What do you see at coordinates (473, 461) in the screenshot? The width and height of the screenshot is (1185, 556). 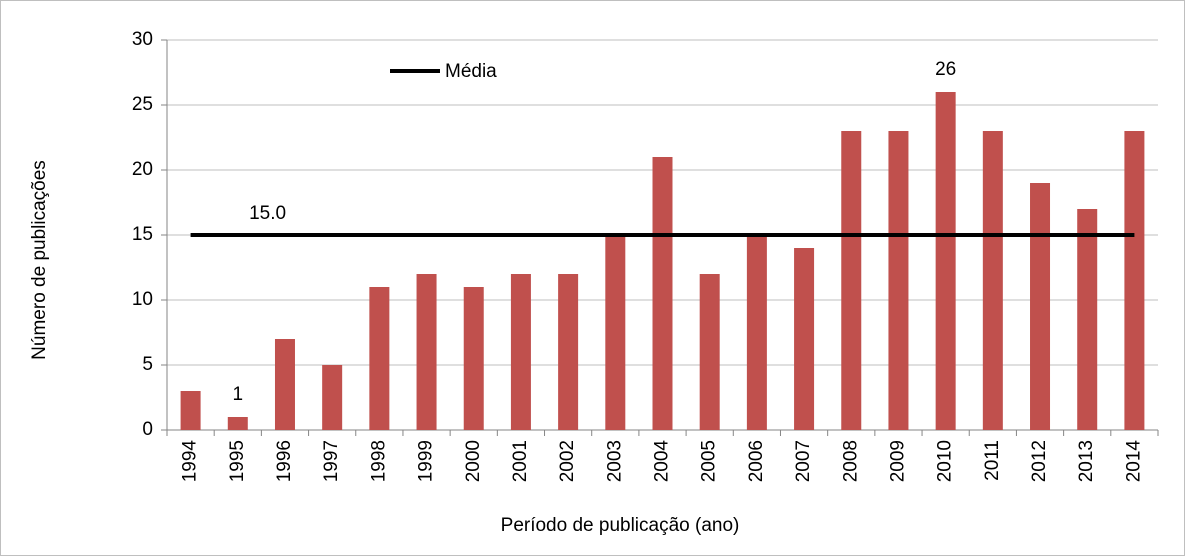 I see `x-tick-label: 2000` at bounding box center [473, 461].